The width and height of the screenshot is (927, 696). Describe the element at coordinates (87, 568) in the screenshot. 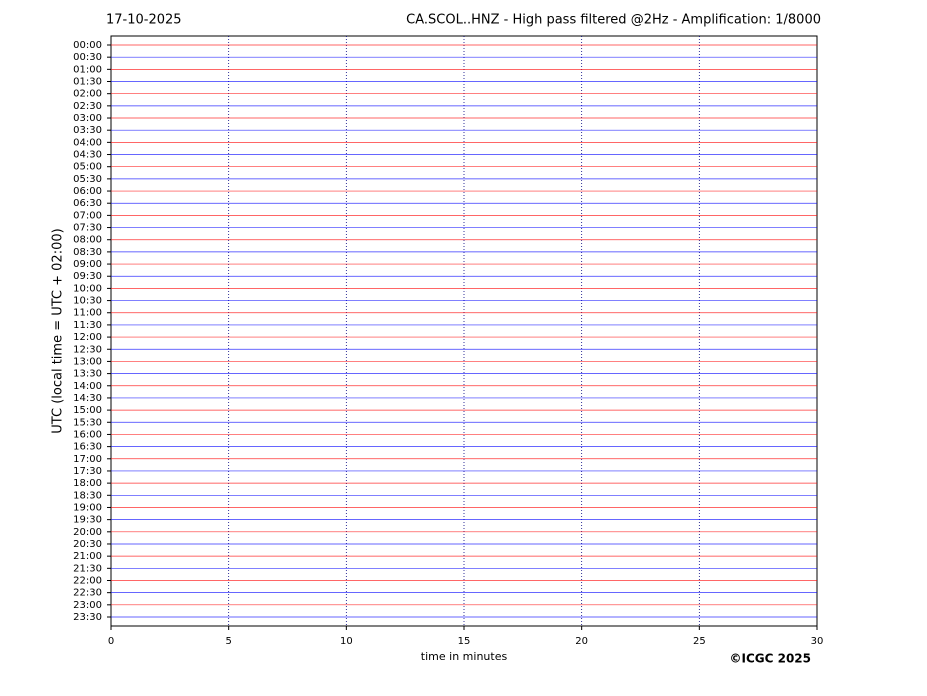

I see `y-tick-label: 21:30` at that location.